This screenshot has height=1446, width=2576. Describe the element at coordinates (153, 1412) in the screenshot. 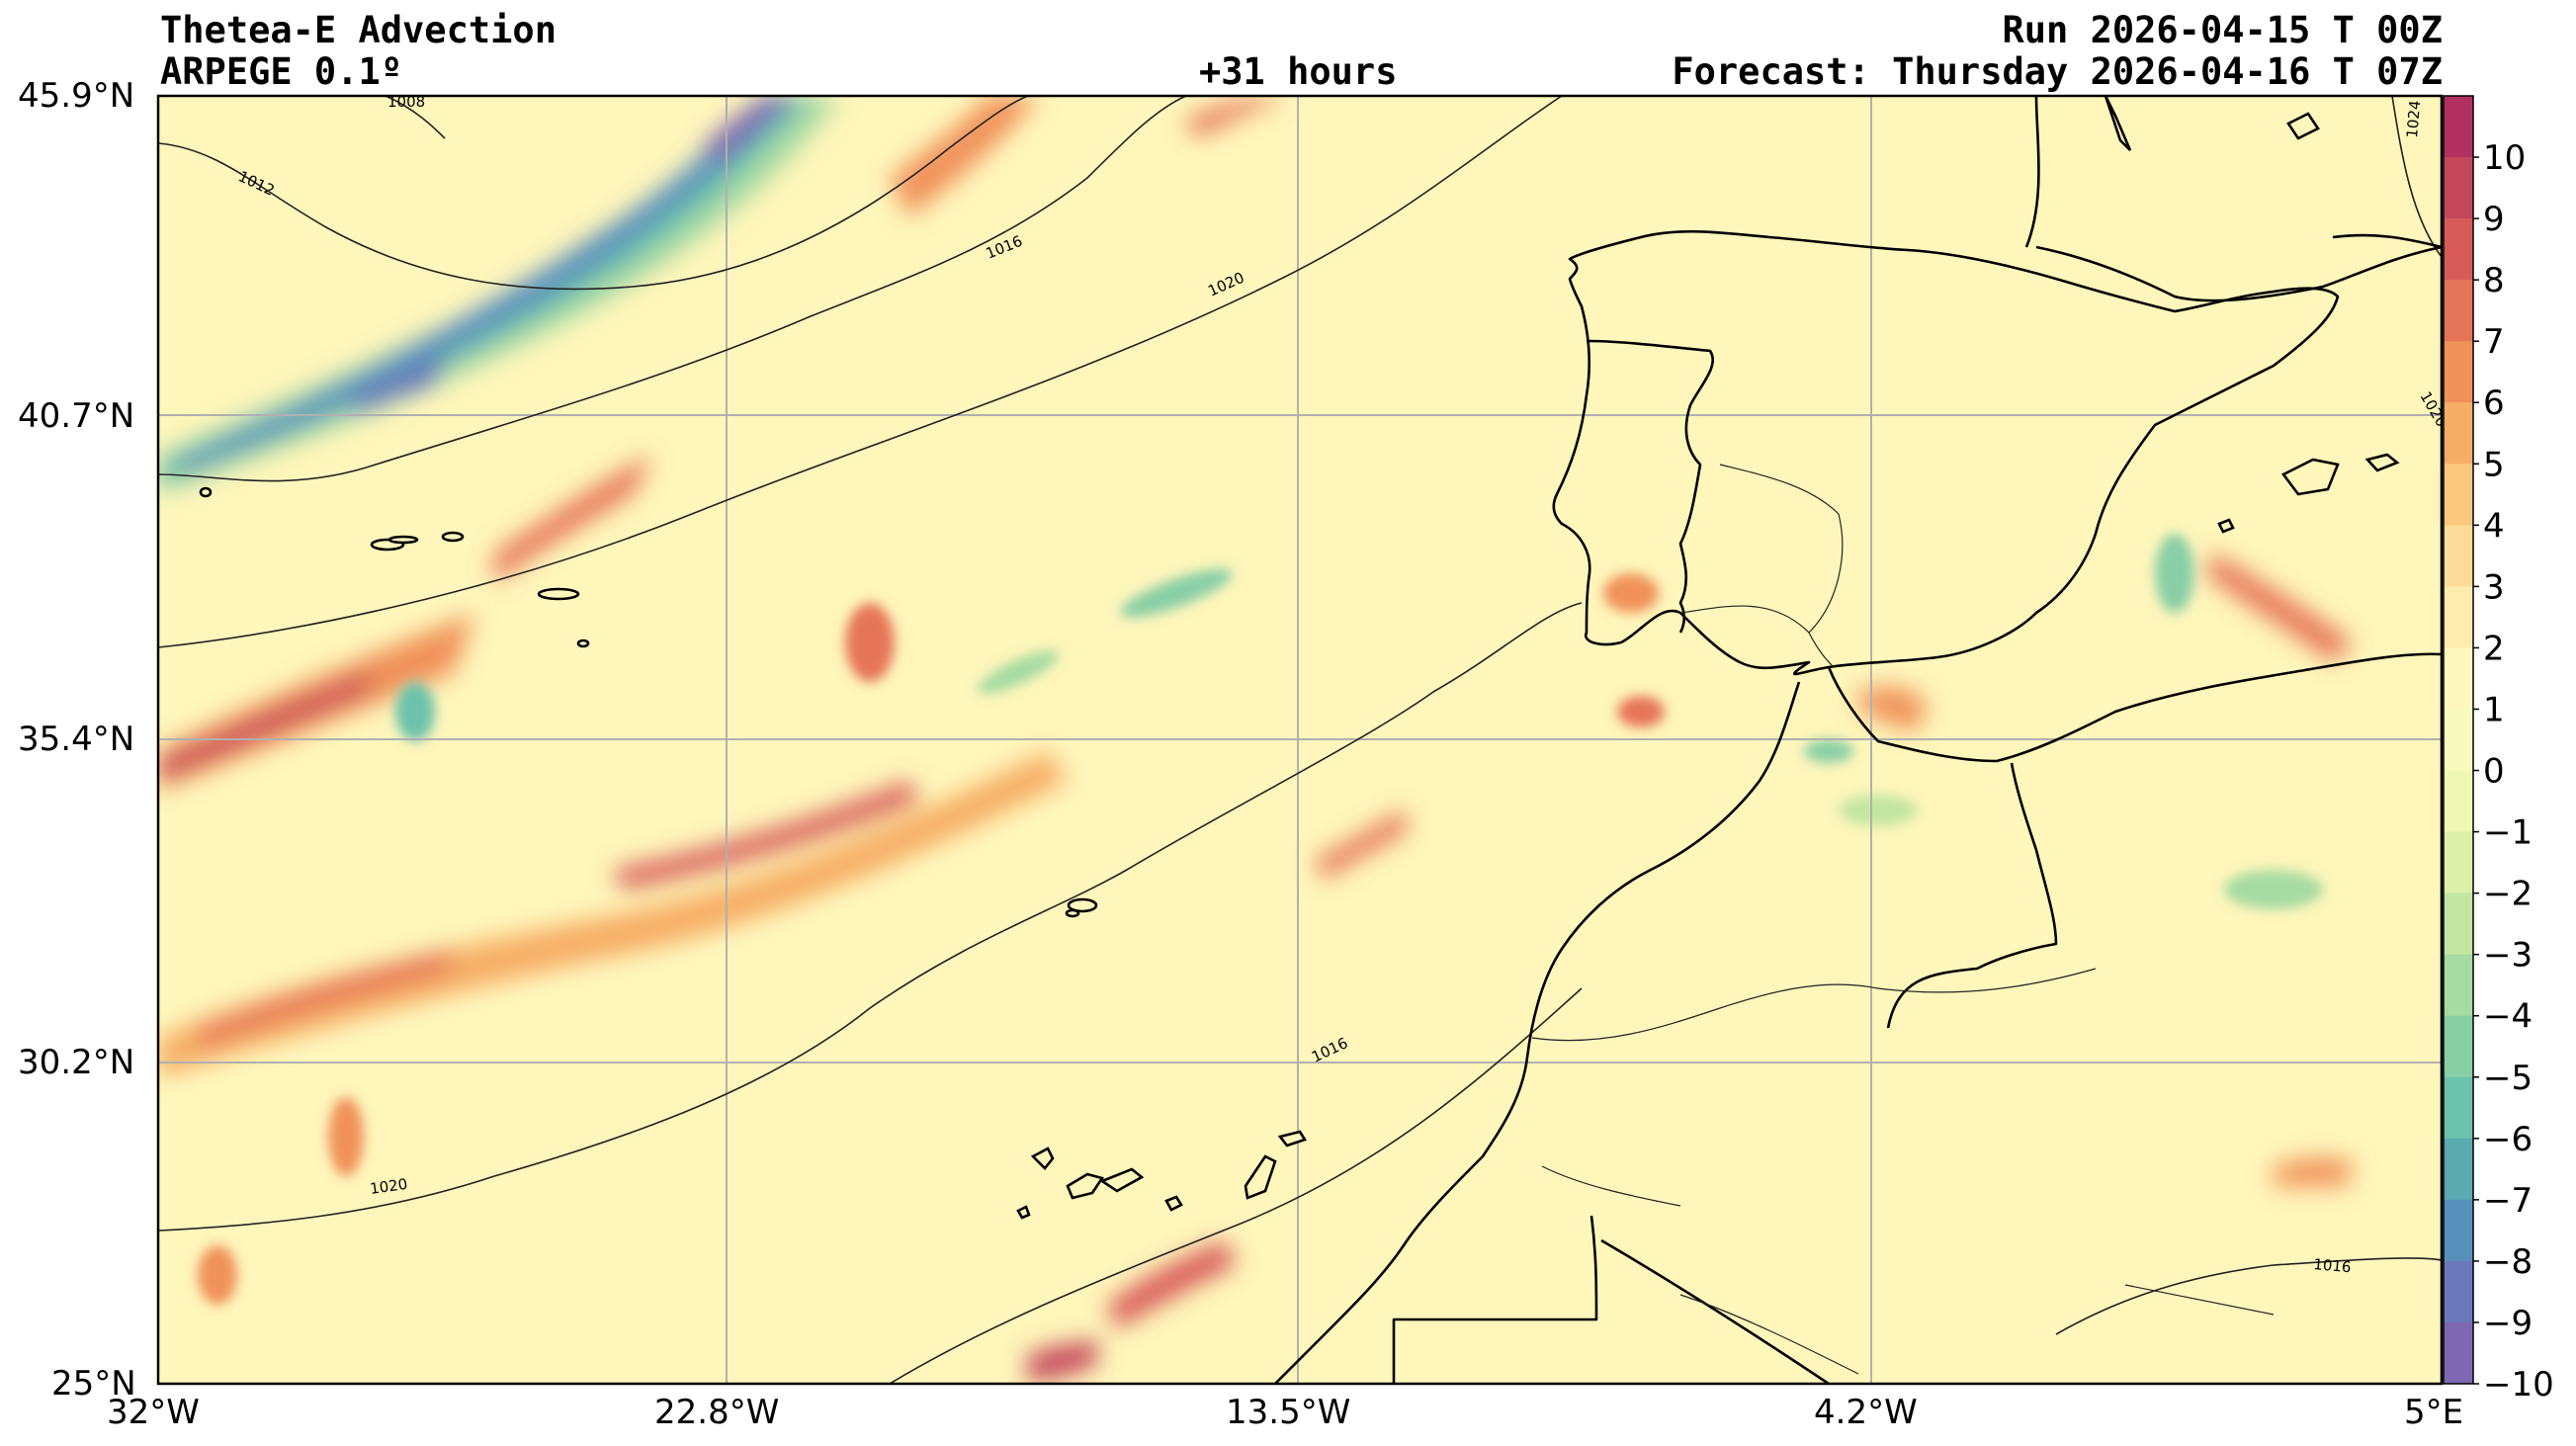

I see `lon-tick-label: 32°W` at that location.